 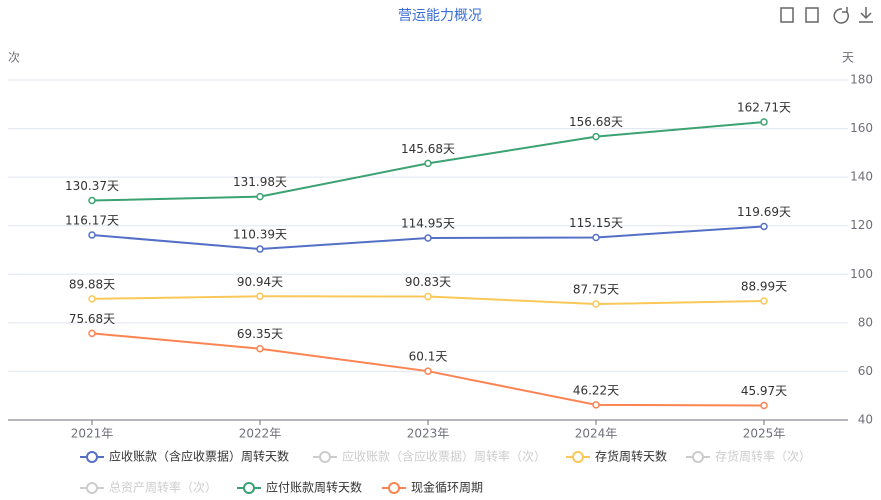 What do you see at coordinates (428, 357) in the screenshot?
I see `data-label: 60.1天` at bounding box center [428, 357].